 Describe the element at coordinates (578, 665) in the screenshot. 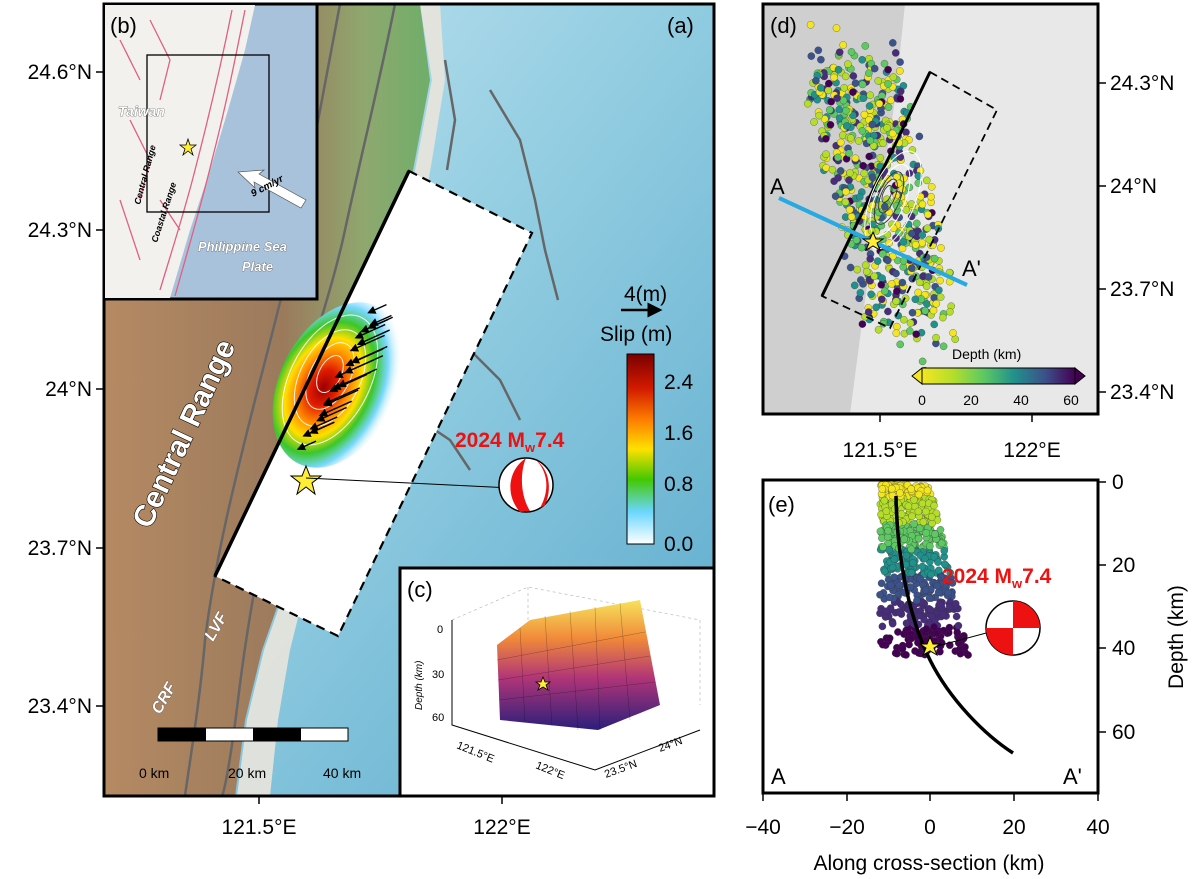

I see `fault-plane-3d` at that location.